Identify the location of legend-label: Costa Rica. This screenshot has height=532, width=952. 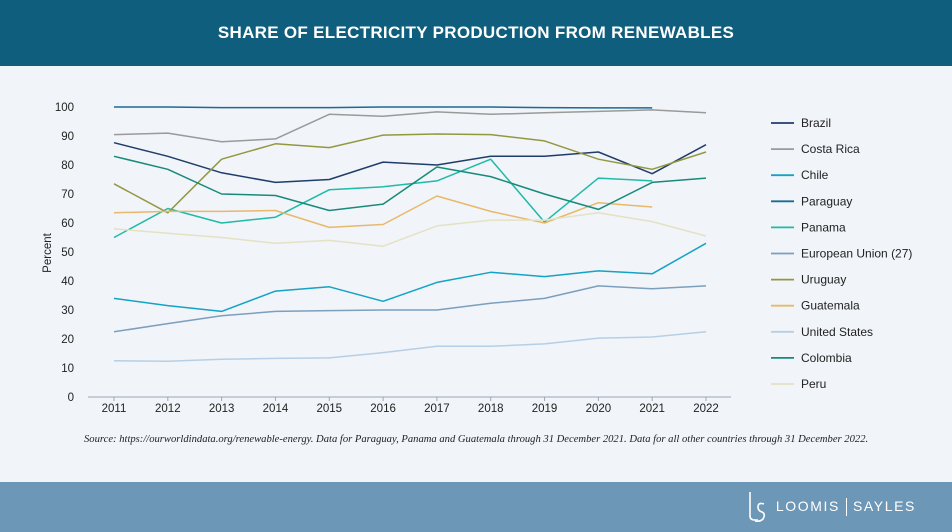
(830, 149).